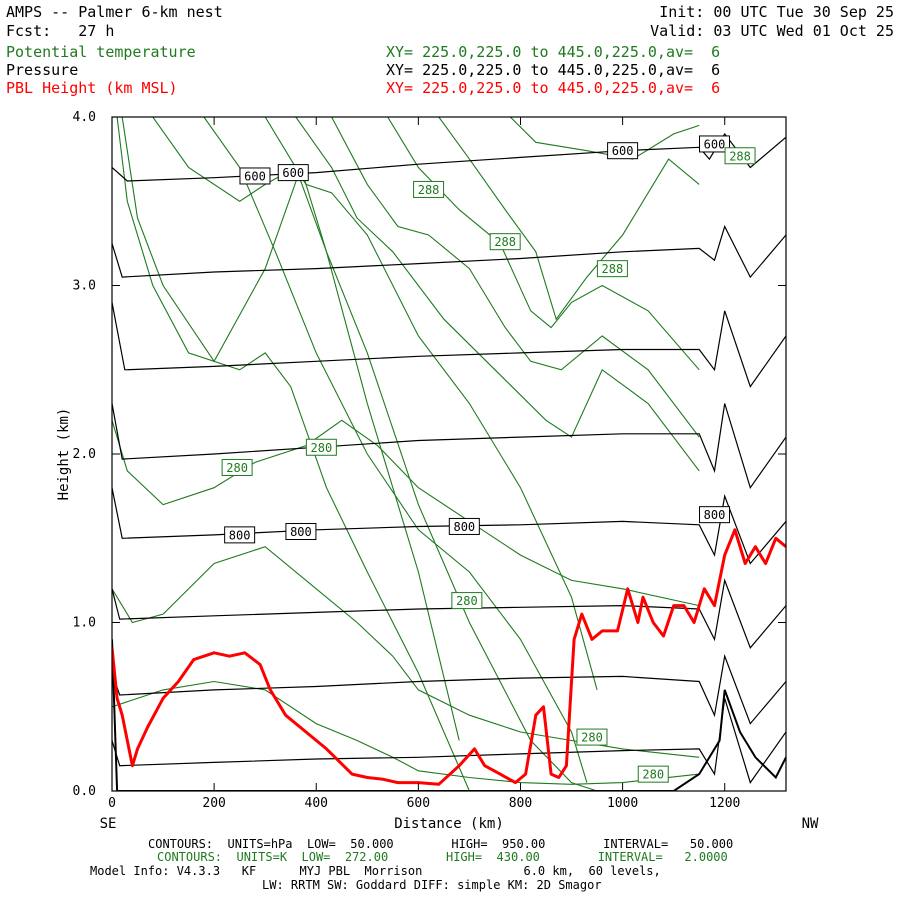  Describe the element at coordinates (60, 31) in the screenshot. I see `forecast-hour: Fcst: 27 h` at that location.